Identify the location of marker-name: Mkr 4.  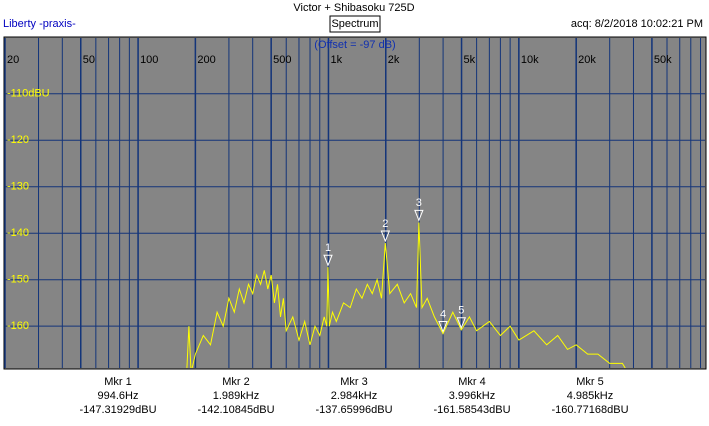
(472, 382).